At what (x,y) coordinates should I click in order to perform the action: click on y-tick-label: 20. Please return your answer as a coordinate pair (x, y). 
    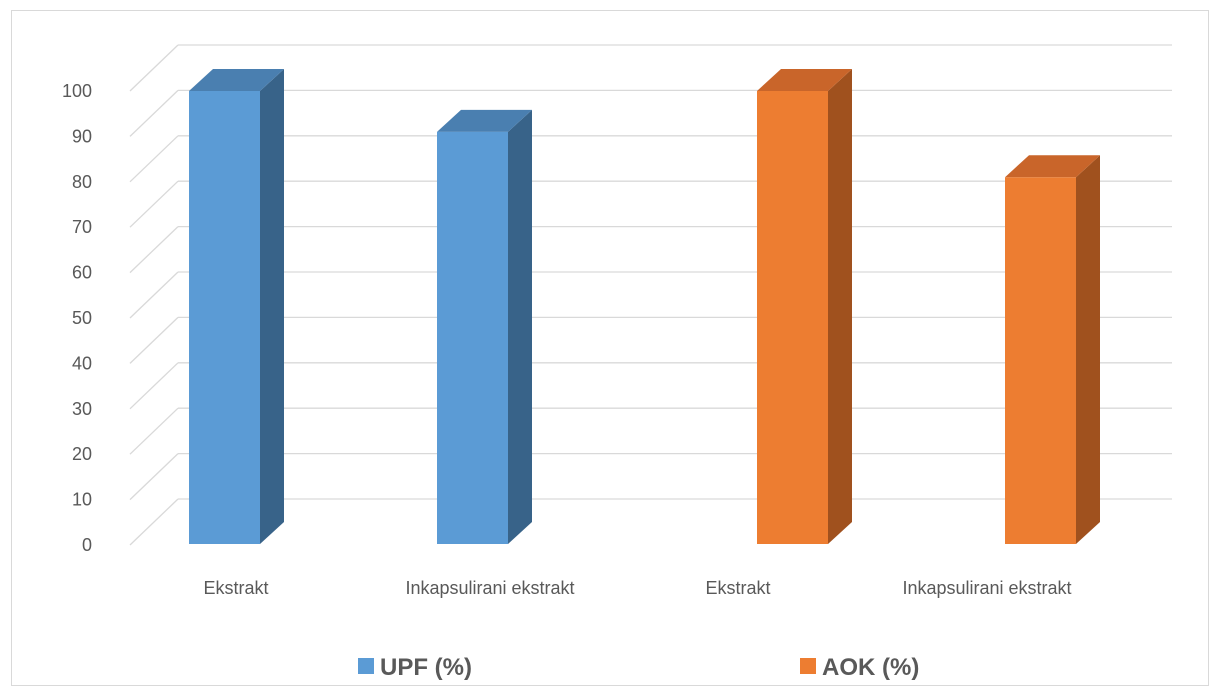
    Looking at the image, I should click on (82, 454).